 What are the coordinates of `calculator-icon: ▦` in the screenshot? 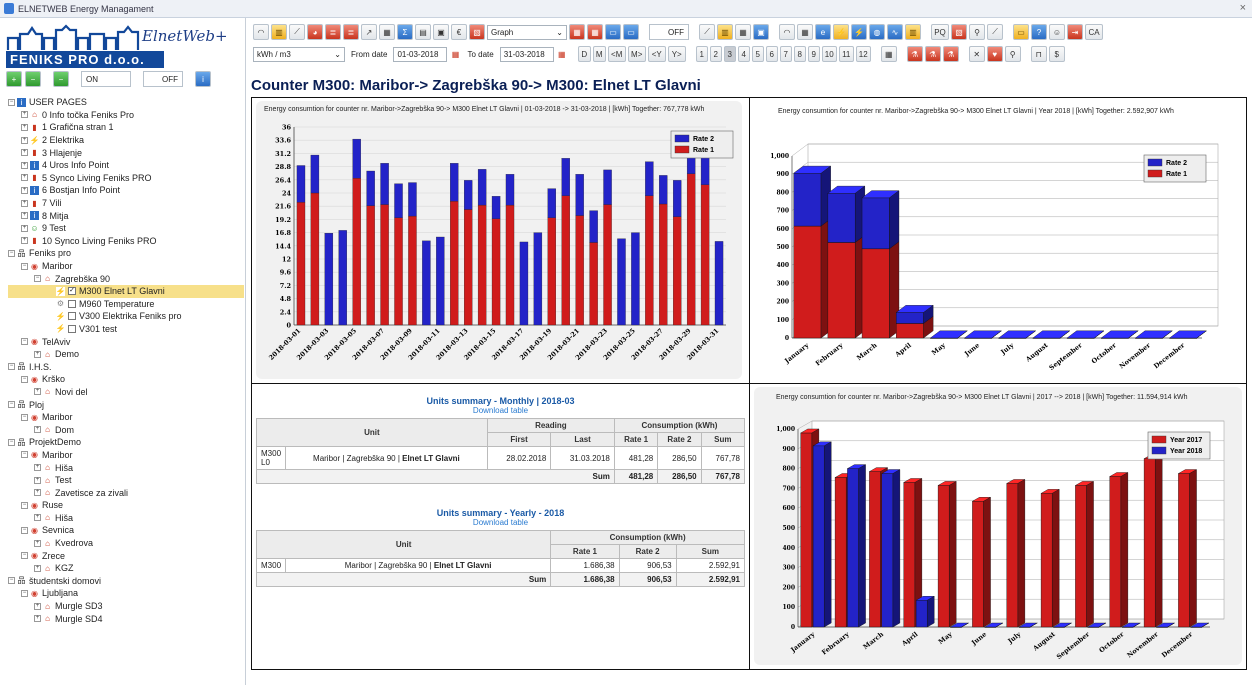 It's located at (888, 54).